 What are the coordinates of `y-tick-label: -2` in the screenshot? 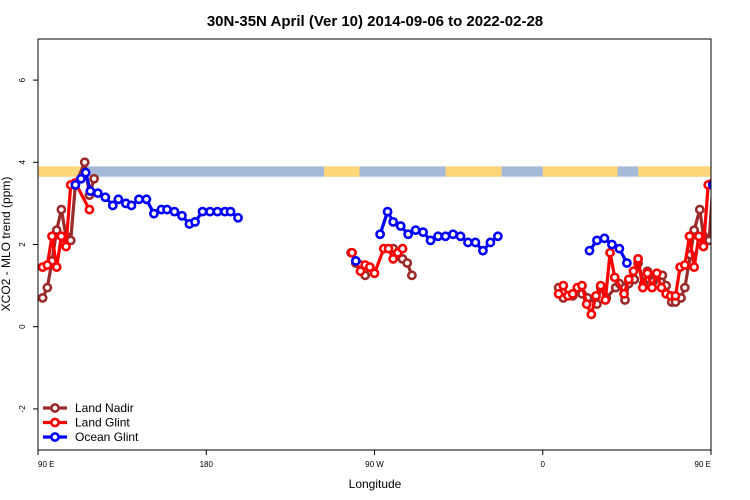 It's located at (22, 409).